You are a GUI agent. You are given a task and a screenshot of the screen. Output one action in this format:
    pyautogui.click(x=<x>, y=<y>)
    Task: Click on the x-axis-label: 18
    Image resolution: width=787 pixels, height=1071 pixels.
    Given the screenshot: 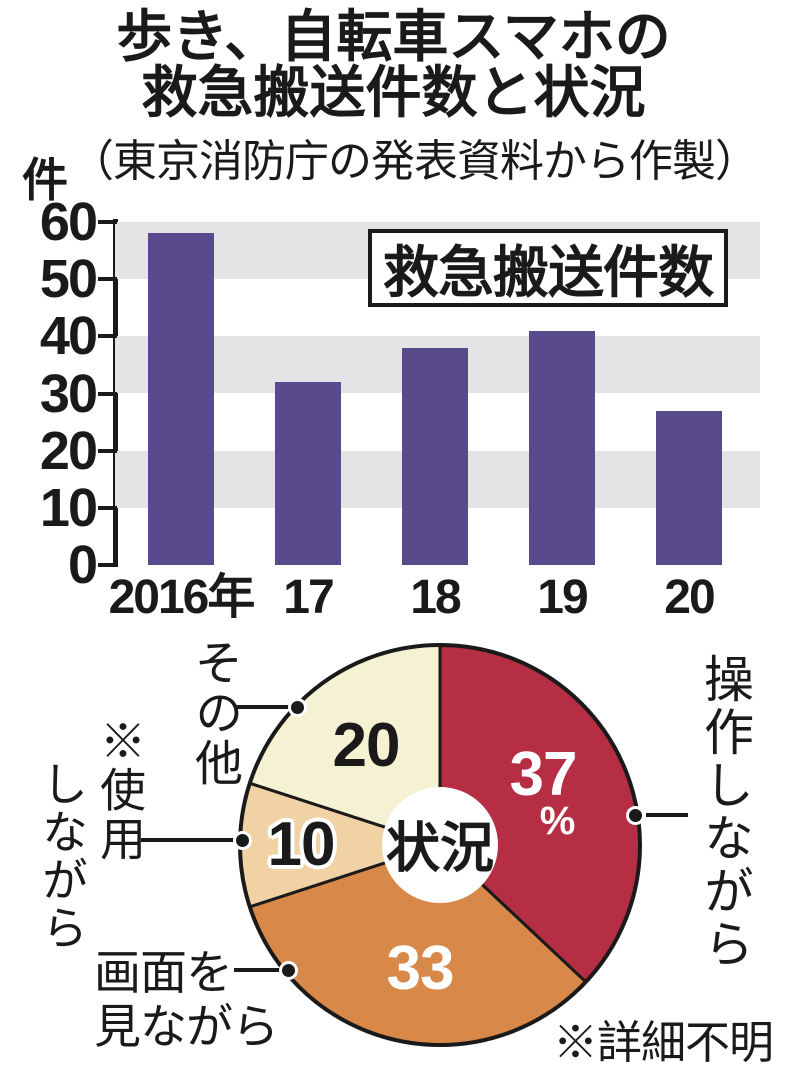 What is the action you would take?
    pyautogui.click(x=435, y=597)
    